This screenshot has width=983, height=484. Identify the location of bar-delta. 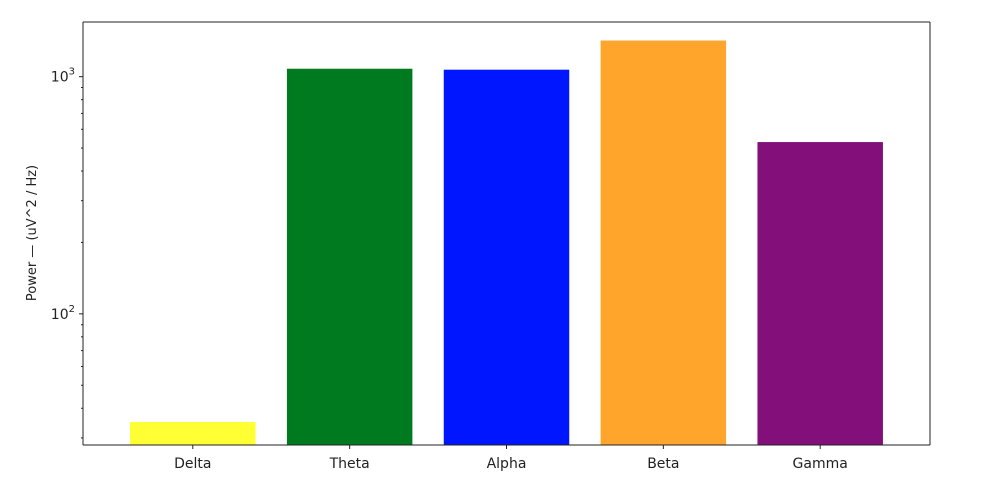
(193, 433).